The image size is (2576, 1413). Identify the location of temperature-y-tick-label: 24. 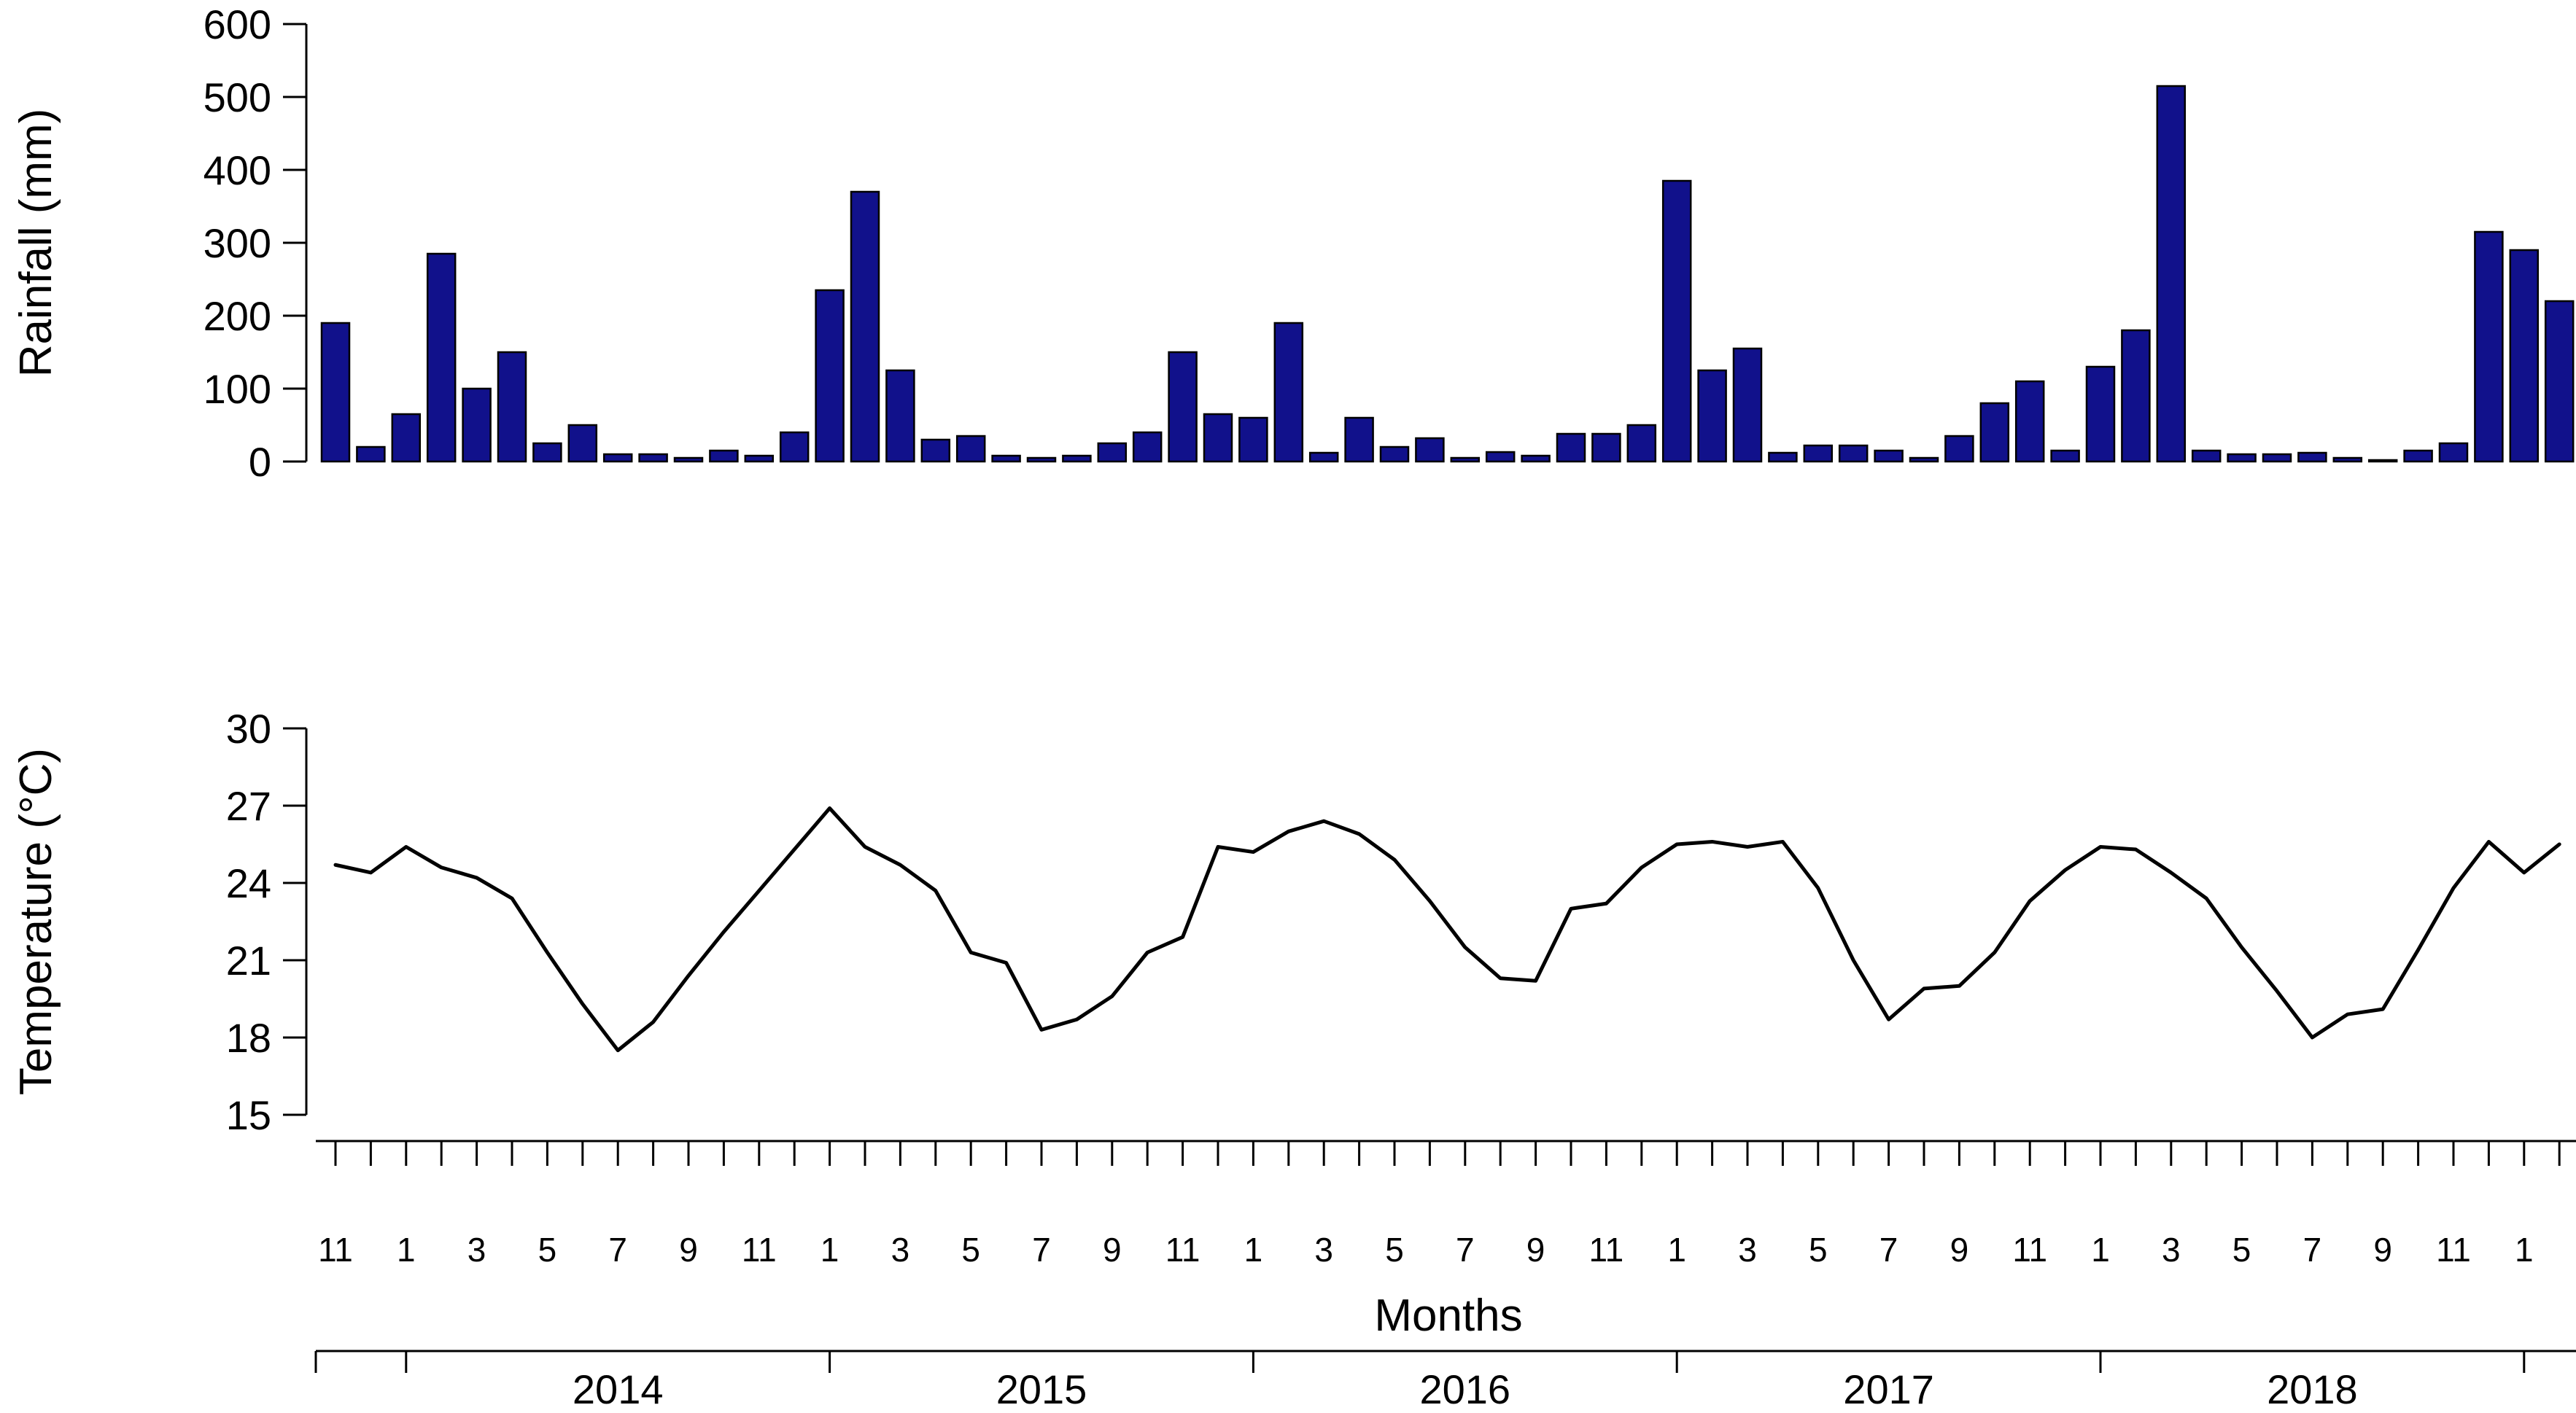
(249, 883).